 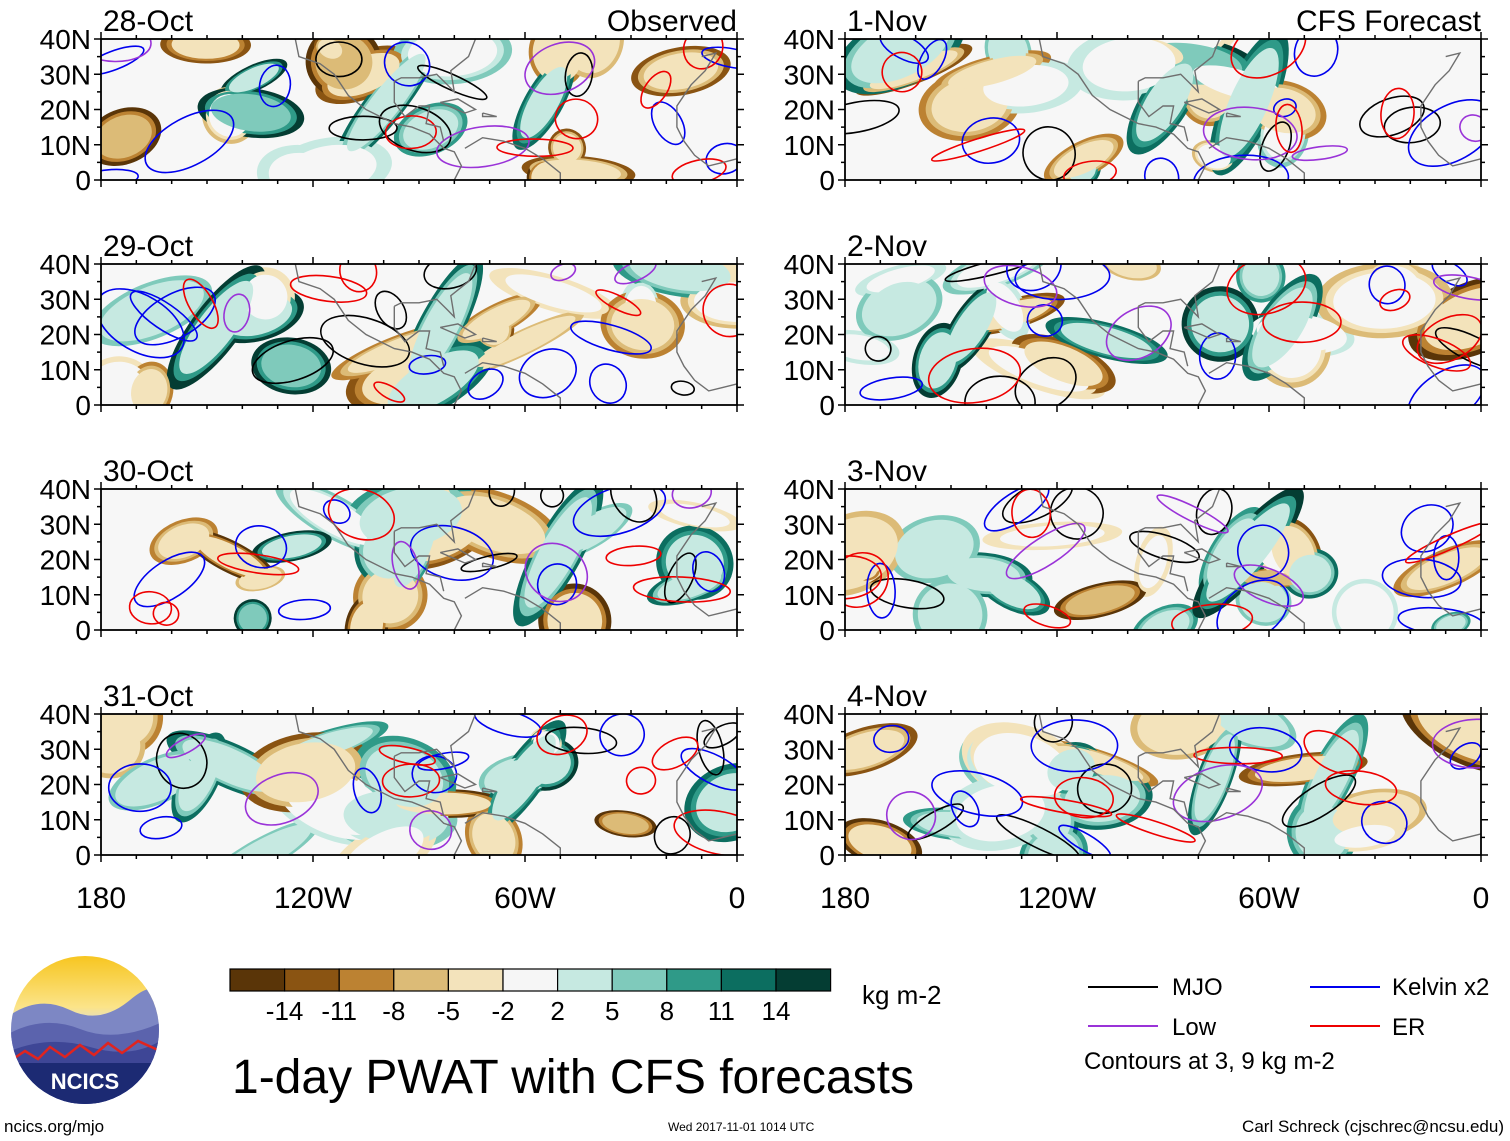 I want to click on panel-date: 30-Oct, so click(x=148, y=471).